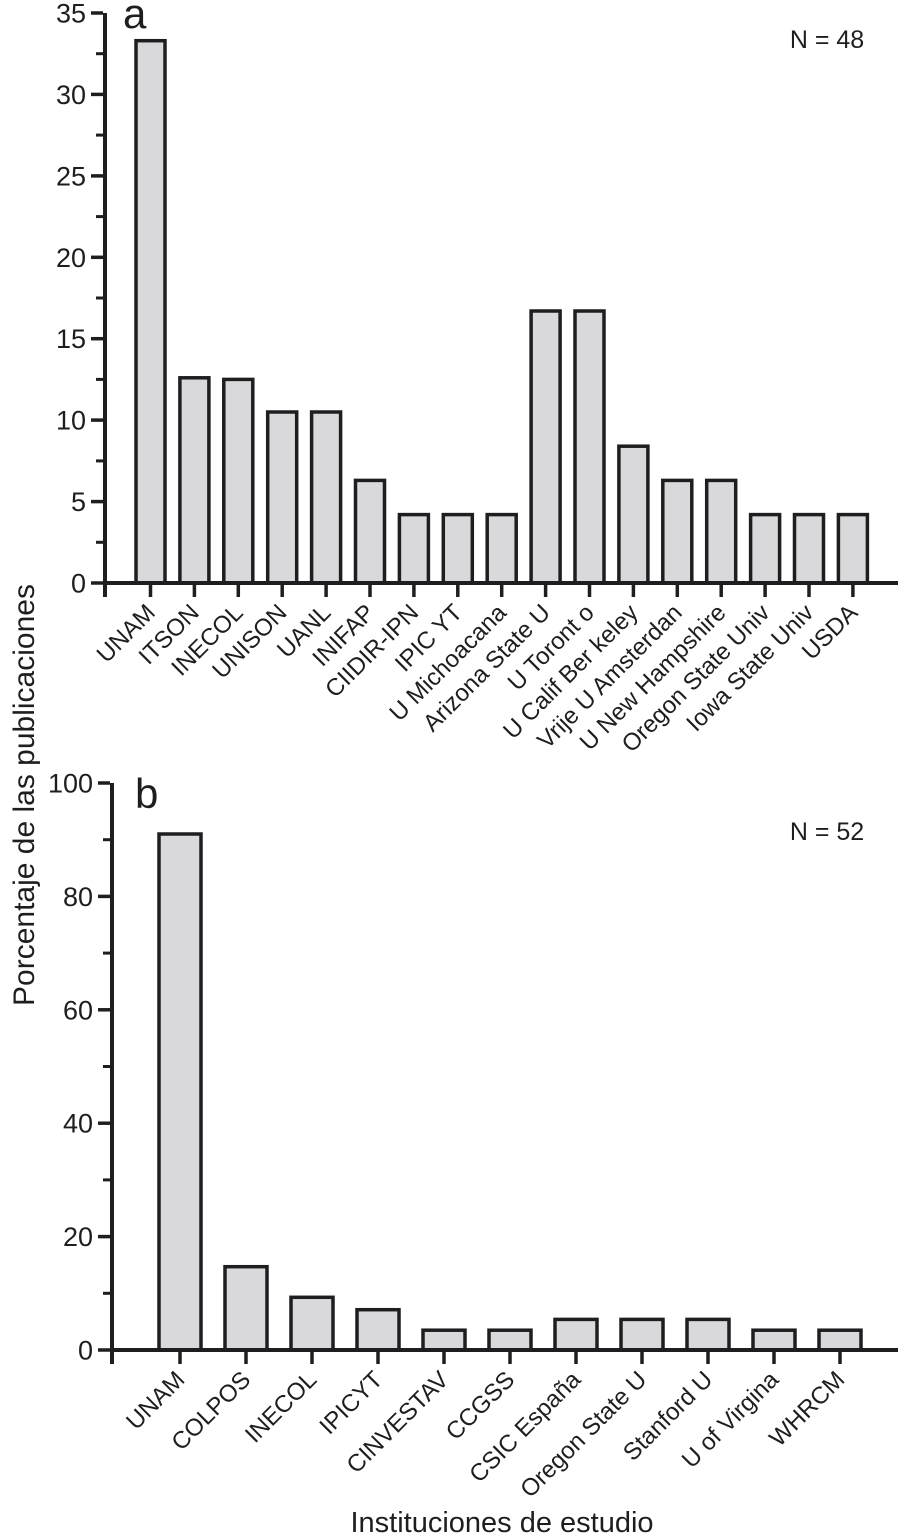 The height and width of the screenshot is (1540, 909). I want to click on bar-whrcm, so click(840, 1340).